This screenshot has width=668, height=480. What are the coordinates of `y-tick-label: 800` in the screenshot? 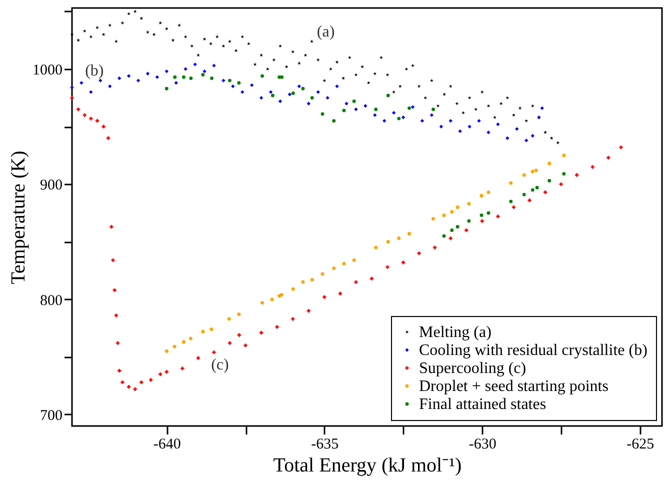 It's located at (51, 300).